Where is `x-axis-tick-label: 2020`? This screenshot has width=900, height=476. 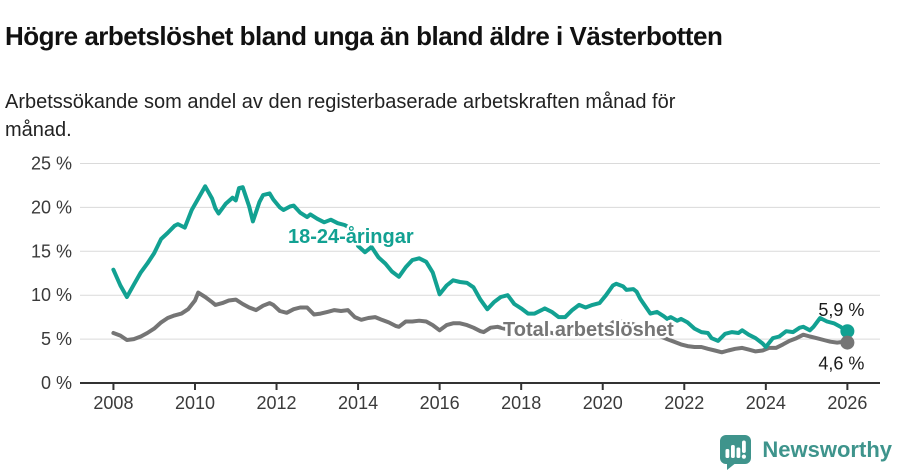 x-axis-tick-label: 2020 is located at coordinates (603, 403).